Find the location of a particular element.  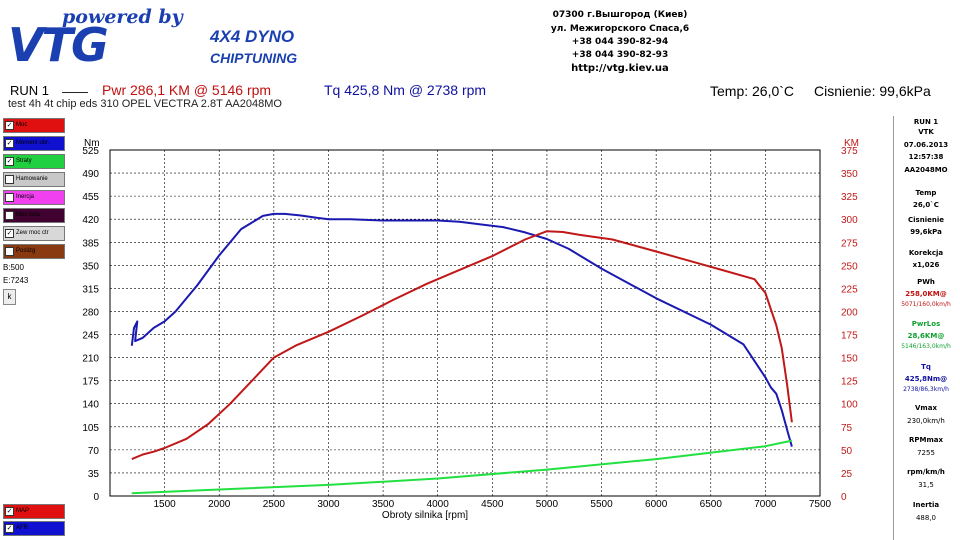

rp-temp-value: 26,0`C is located at coordinates (926, 205).